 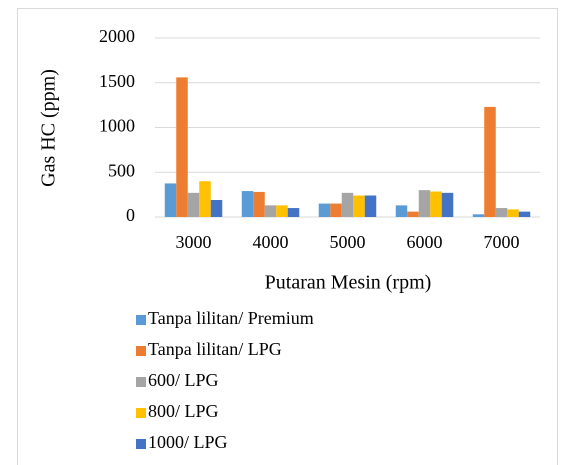 What do you see at coordinates (271, 242) in the screenshot?
I see `x-tick-label: 4000` at bounding box center [271, 242].